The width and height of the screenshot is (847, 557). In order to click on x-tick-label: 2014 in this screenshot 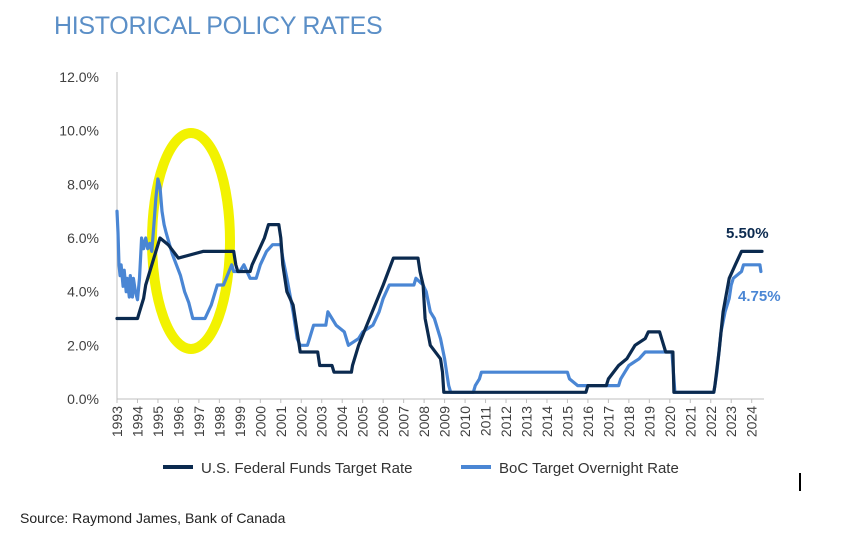, I will do `click(547, 421)`.